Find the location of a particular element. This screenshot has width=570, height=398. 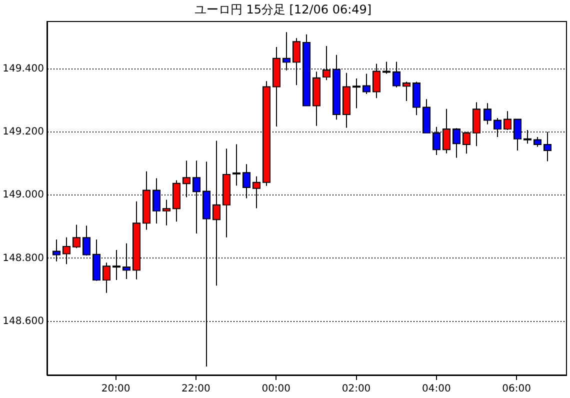

y-tick-label: 148.600 is located at coordinates (23, 321).